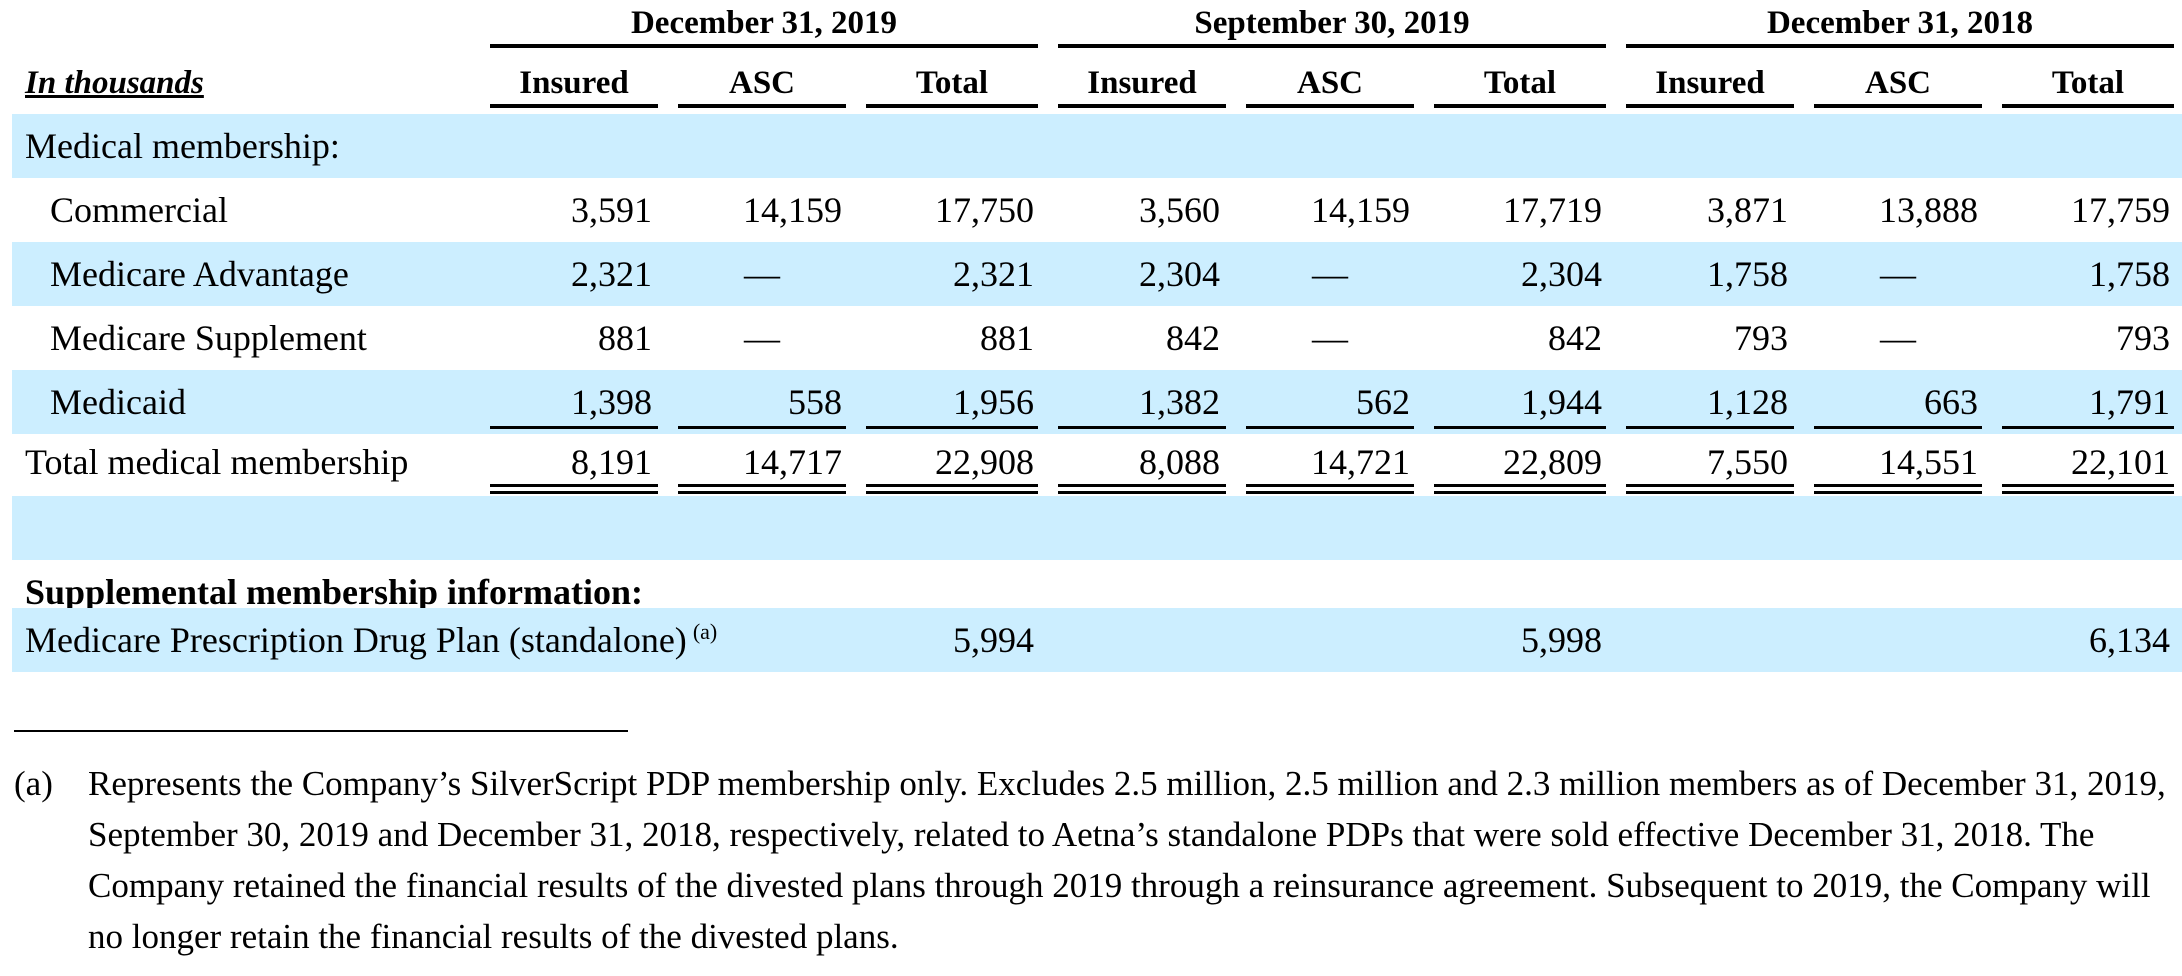  What do you see at coordinates (993, 640) in the screenshot?
I see `cell-pdp-dec-2019: 5,994` at bounding box center [993, 640].